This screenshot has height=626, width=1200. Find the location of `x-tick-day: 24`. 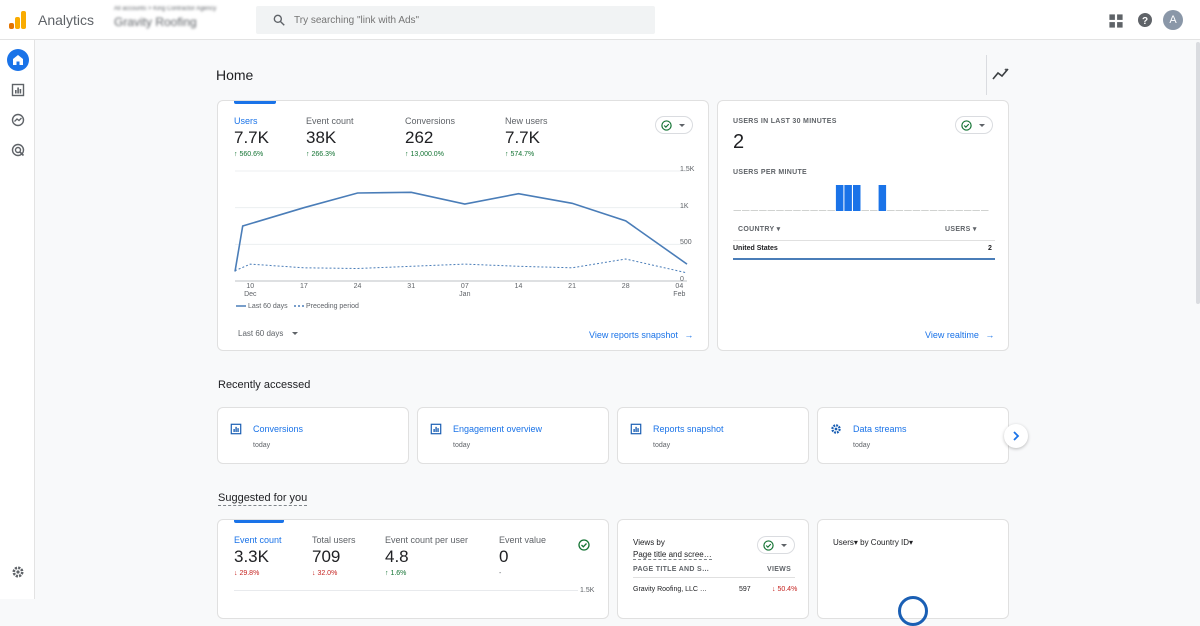

x-tick-day: 24 is located at coordinates (357, 286).